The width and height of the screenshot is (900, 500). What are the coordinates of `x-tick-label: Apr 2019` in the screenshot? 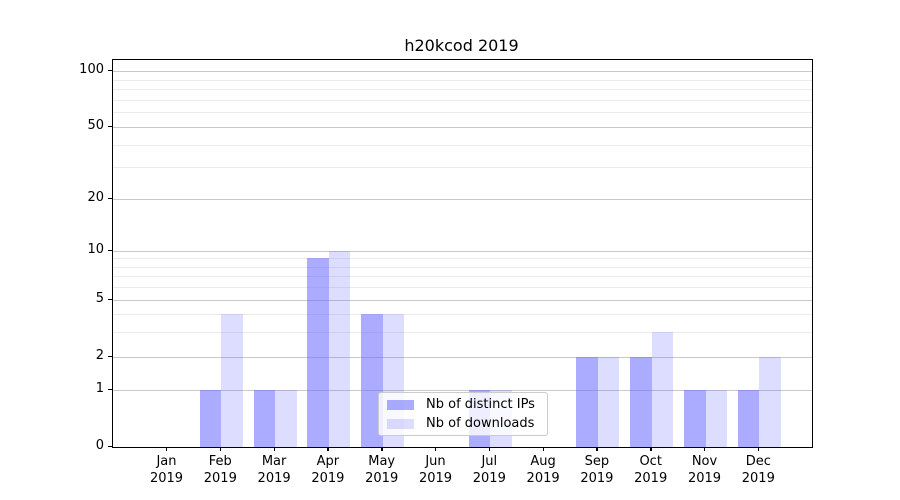 It's located at (328, 470).